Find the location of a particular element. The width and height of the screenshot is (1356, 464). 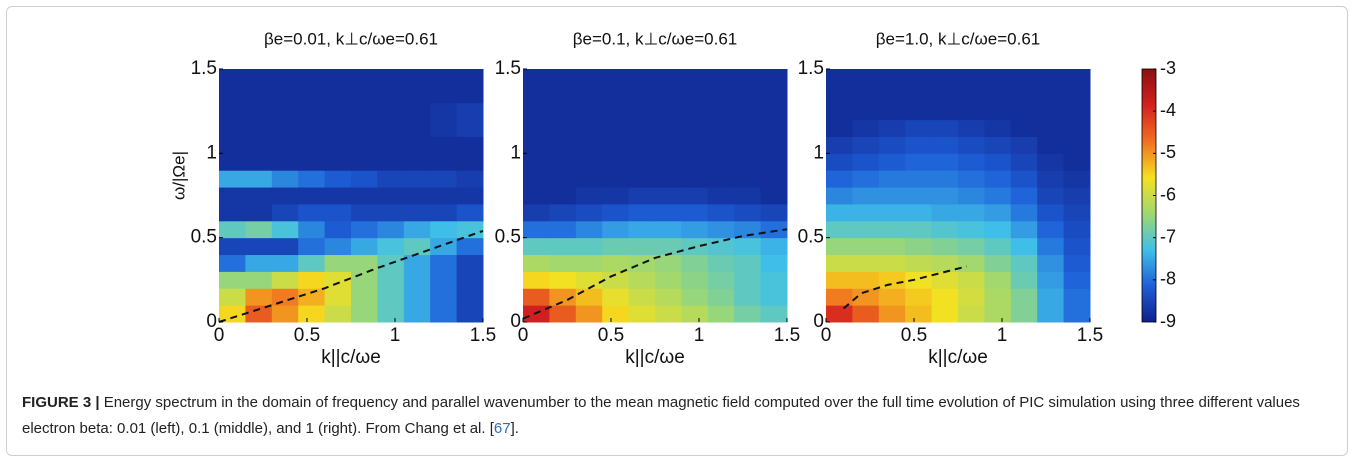

heatmap is located at coordinates (655, 196).